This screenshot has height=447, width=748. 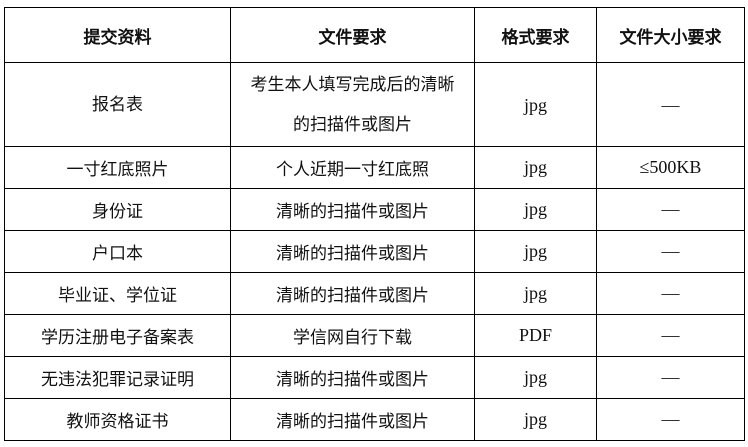 I want to click on size-cell: ≤500KB, so click(x=670, y=167).